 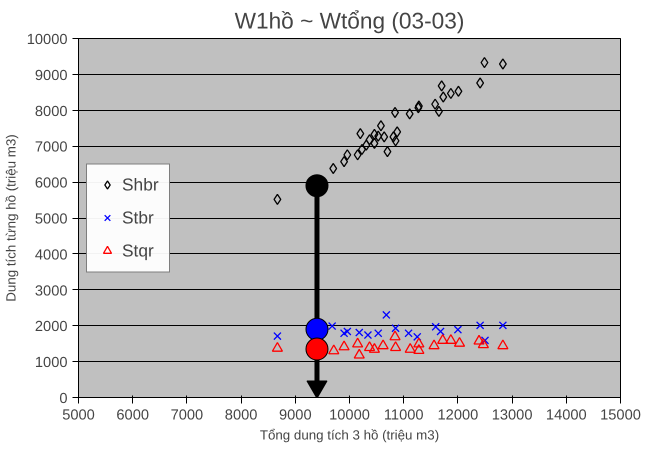 I want to click on legend-label: Stqr, so click(x=138, y=250).